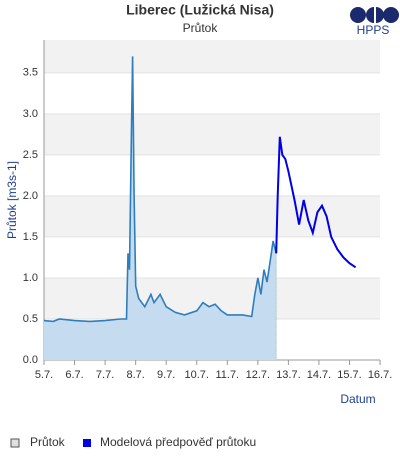 This screenshot has width=400, height=460. What do you see at coordinates (48, 442) in the screenshot?
I see `legend-label: Průtok` at bounding box center [48, 442].